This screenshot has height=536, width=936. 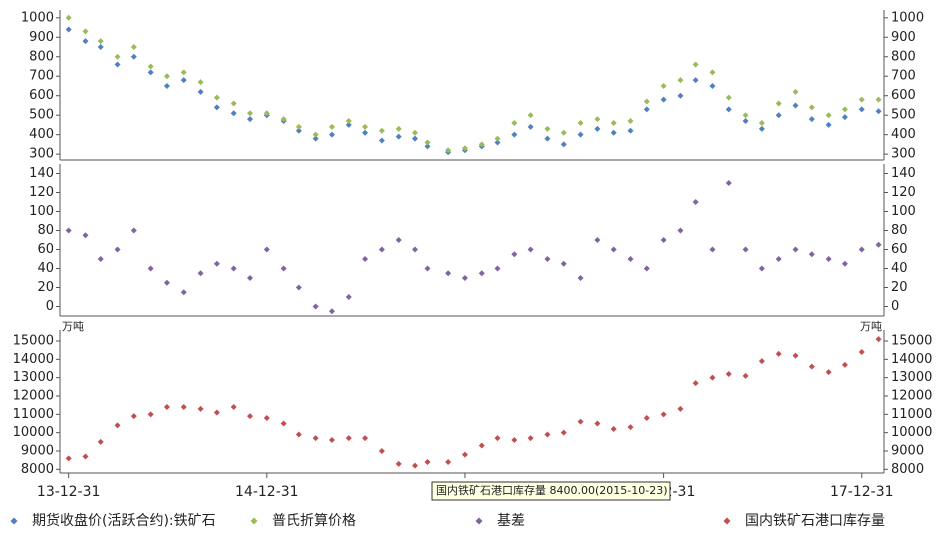 What do you see at coordinates (41, 173) in the screenshot?
I see `y-tick-label: 140` at bounding box center [41, 173].